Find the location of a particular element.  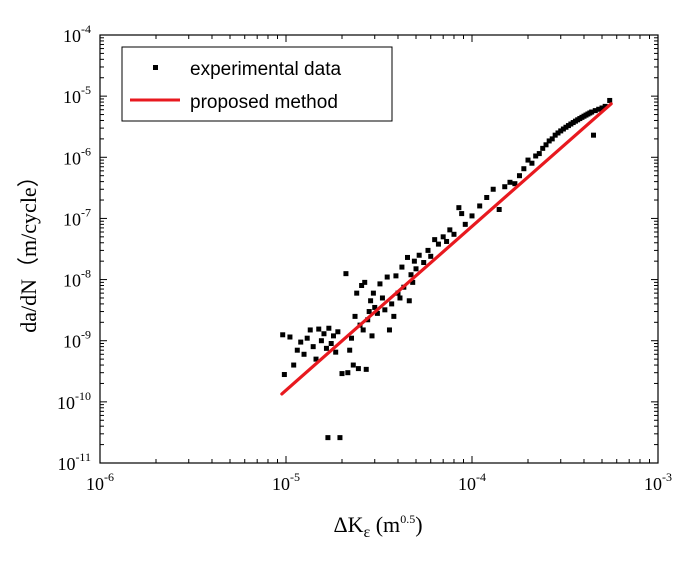

x-tick-label: 10-5 is located at coordinates (286, 482).